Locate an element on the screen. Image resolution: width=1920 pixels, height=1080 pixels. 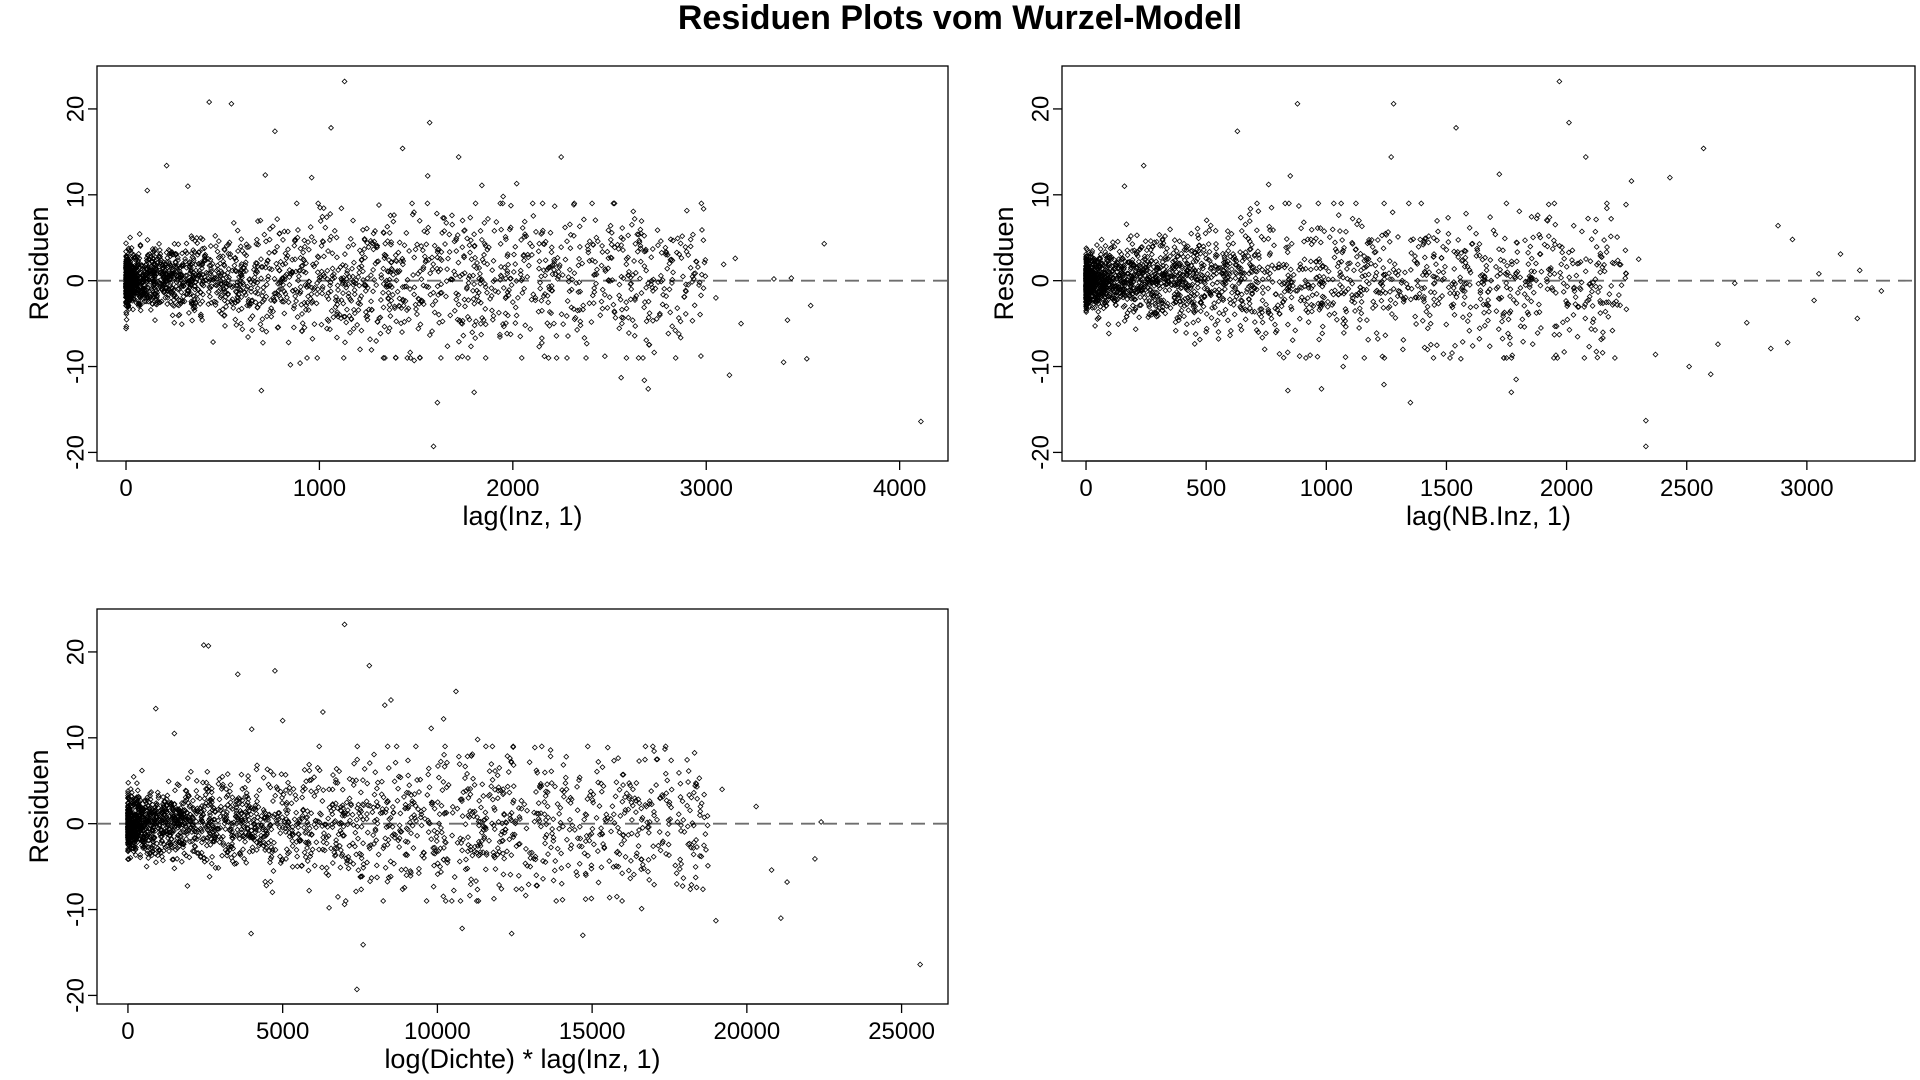
x-tick-label: 1000 is located at coordinates (1326, 488).